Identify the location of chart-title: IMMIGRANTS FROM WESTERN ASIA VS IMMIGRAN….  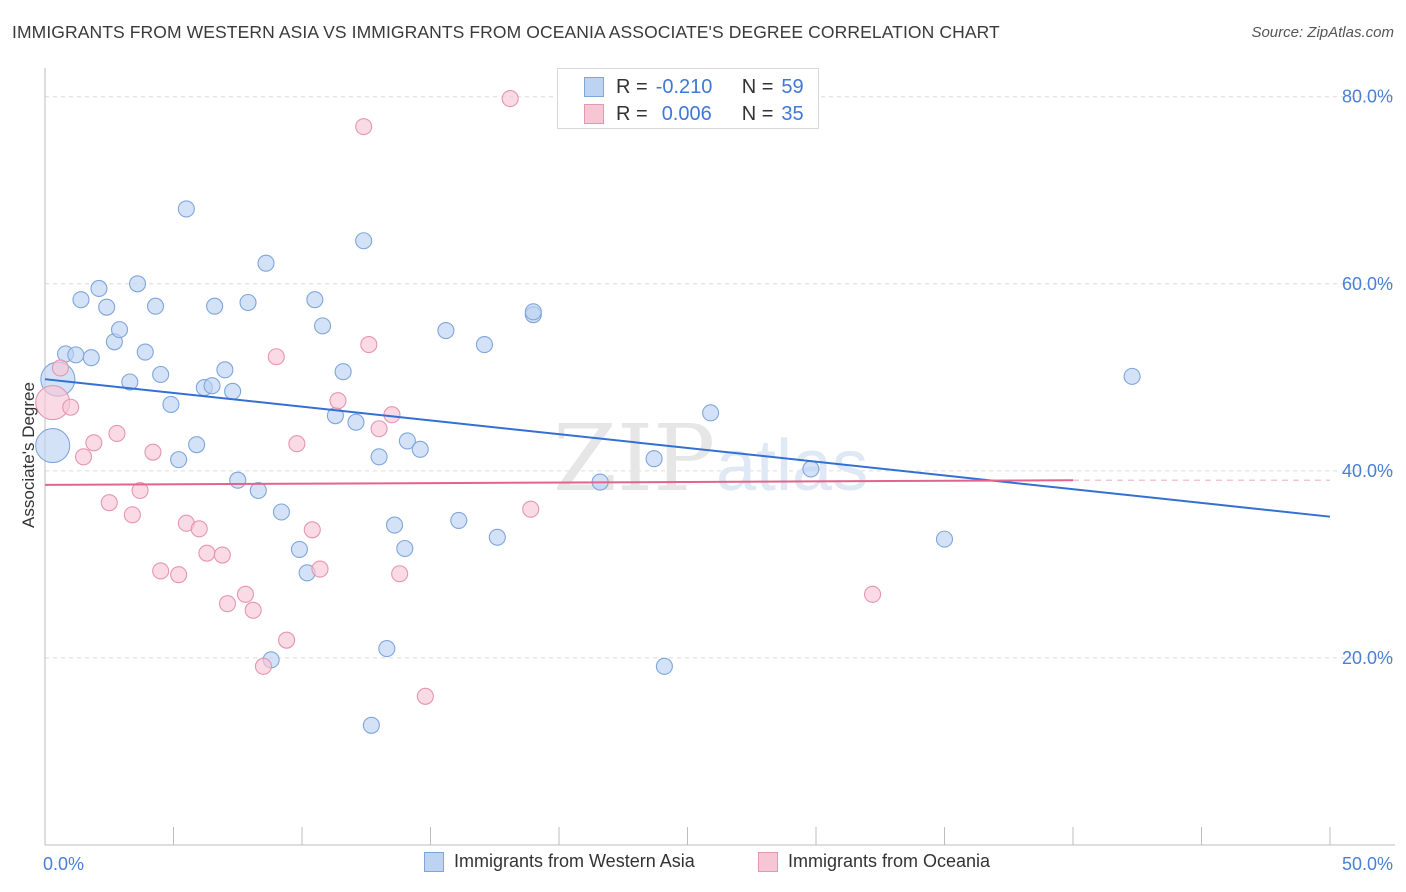
(506, 32).